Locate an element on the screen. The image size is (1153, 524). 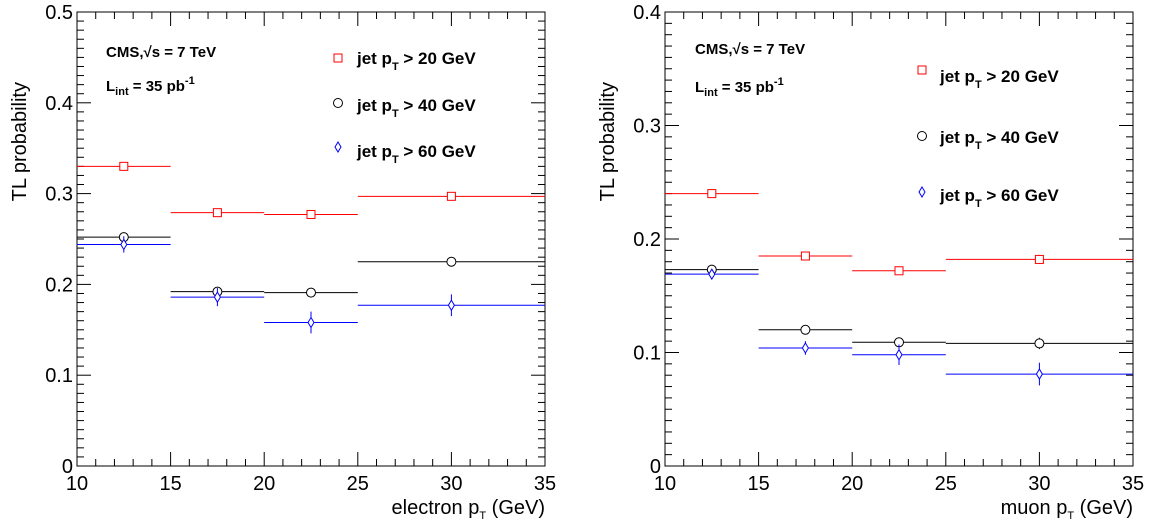
x-axis-label: electron pT (GeV) is located at coordinates (468, 509).